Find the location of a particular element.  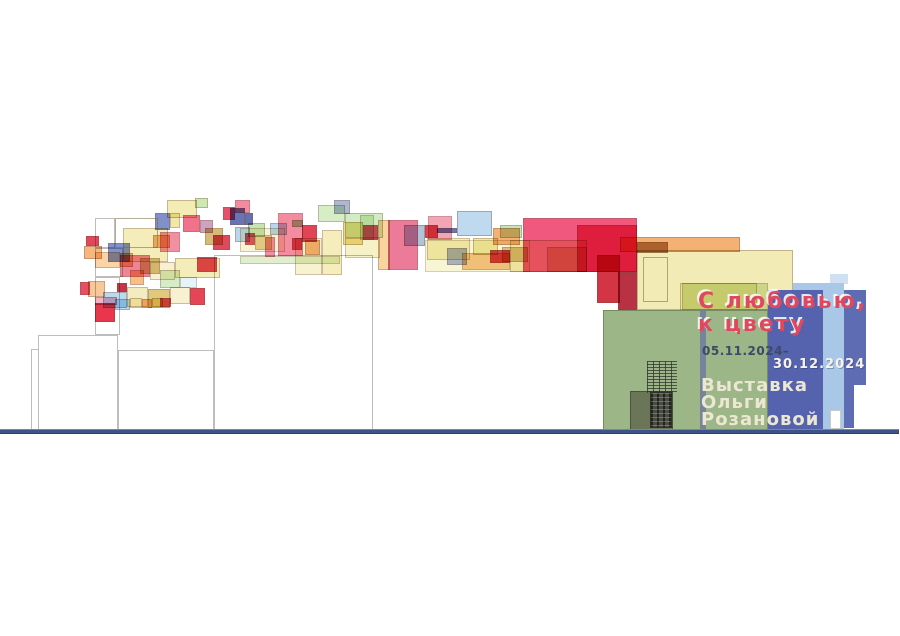

ground-line is located at coordinates (449, 431).